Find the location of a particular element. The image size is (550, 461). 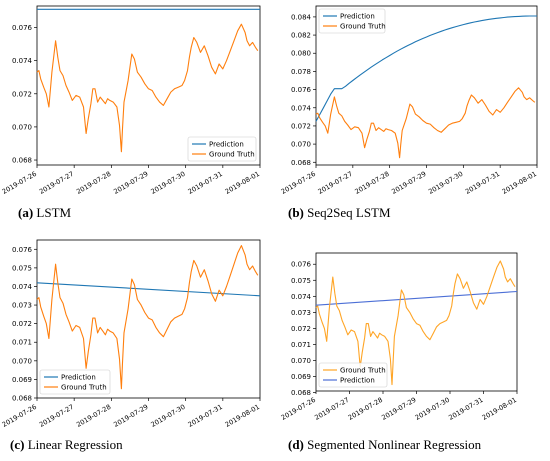

legend: Ground Truth Prediction is located at coordinates (353, 375).